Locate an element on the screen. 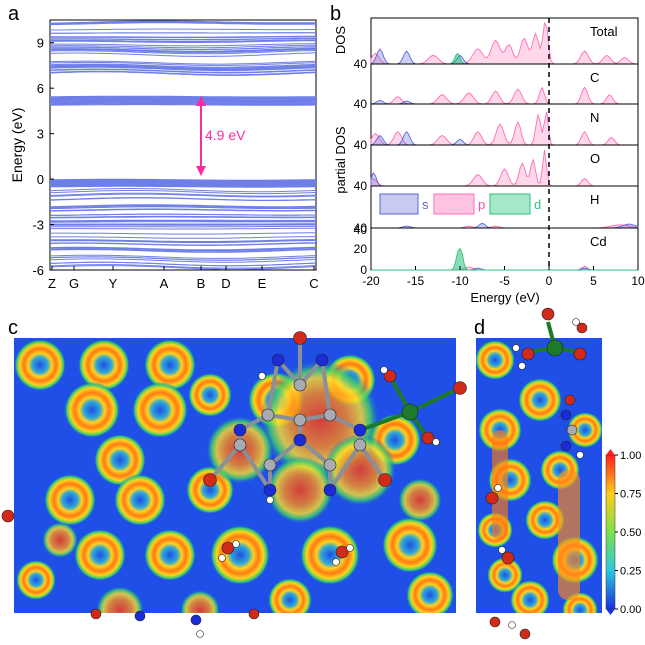 This screenshot has height=645, width=645. dos-subpanel-frame is located at coordinates (504, 165).